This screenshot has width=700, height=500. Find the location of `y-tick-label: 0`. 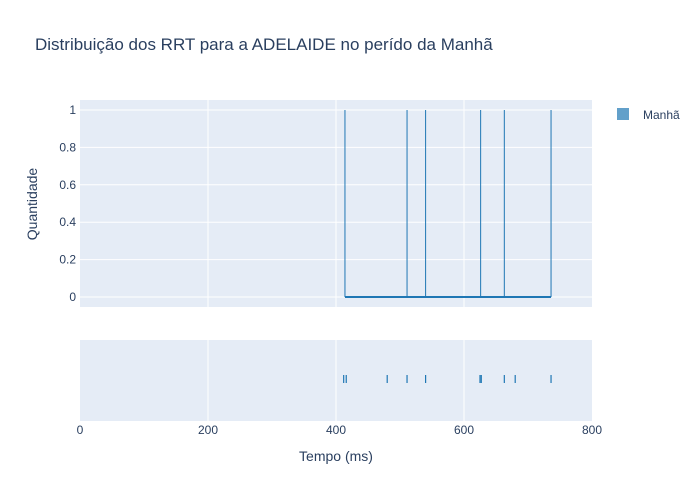

y-tick-label: 0 is located at coordinates (72, 297).